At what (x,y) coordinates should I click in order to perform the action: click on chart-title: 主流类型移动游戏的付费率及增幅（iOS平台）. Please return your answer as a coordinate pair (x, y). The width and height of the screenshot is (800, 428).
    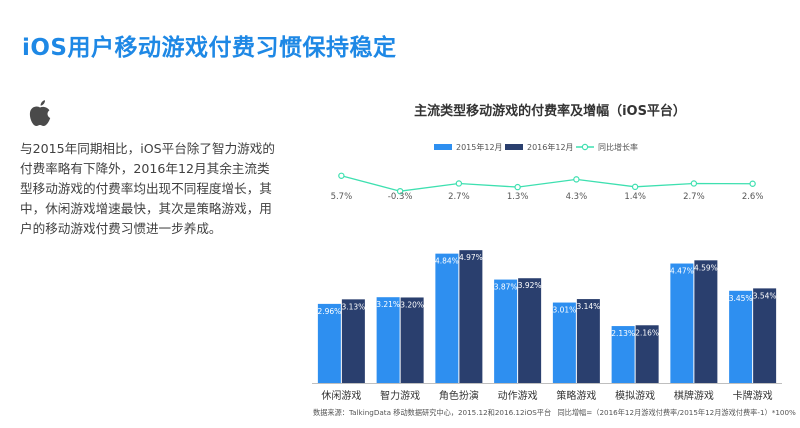
    Looking at the image, I should click on (550, 111).